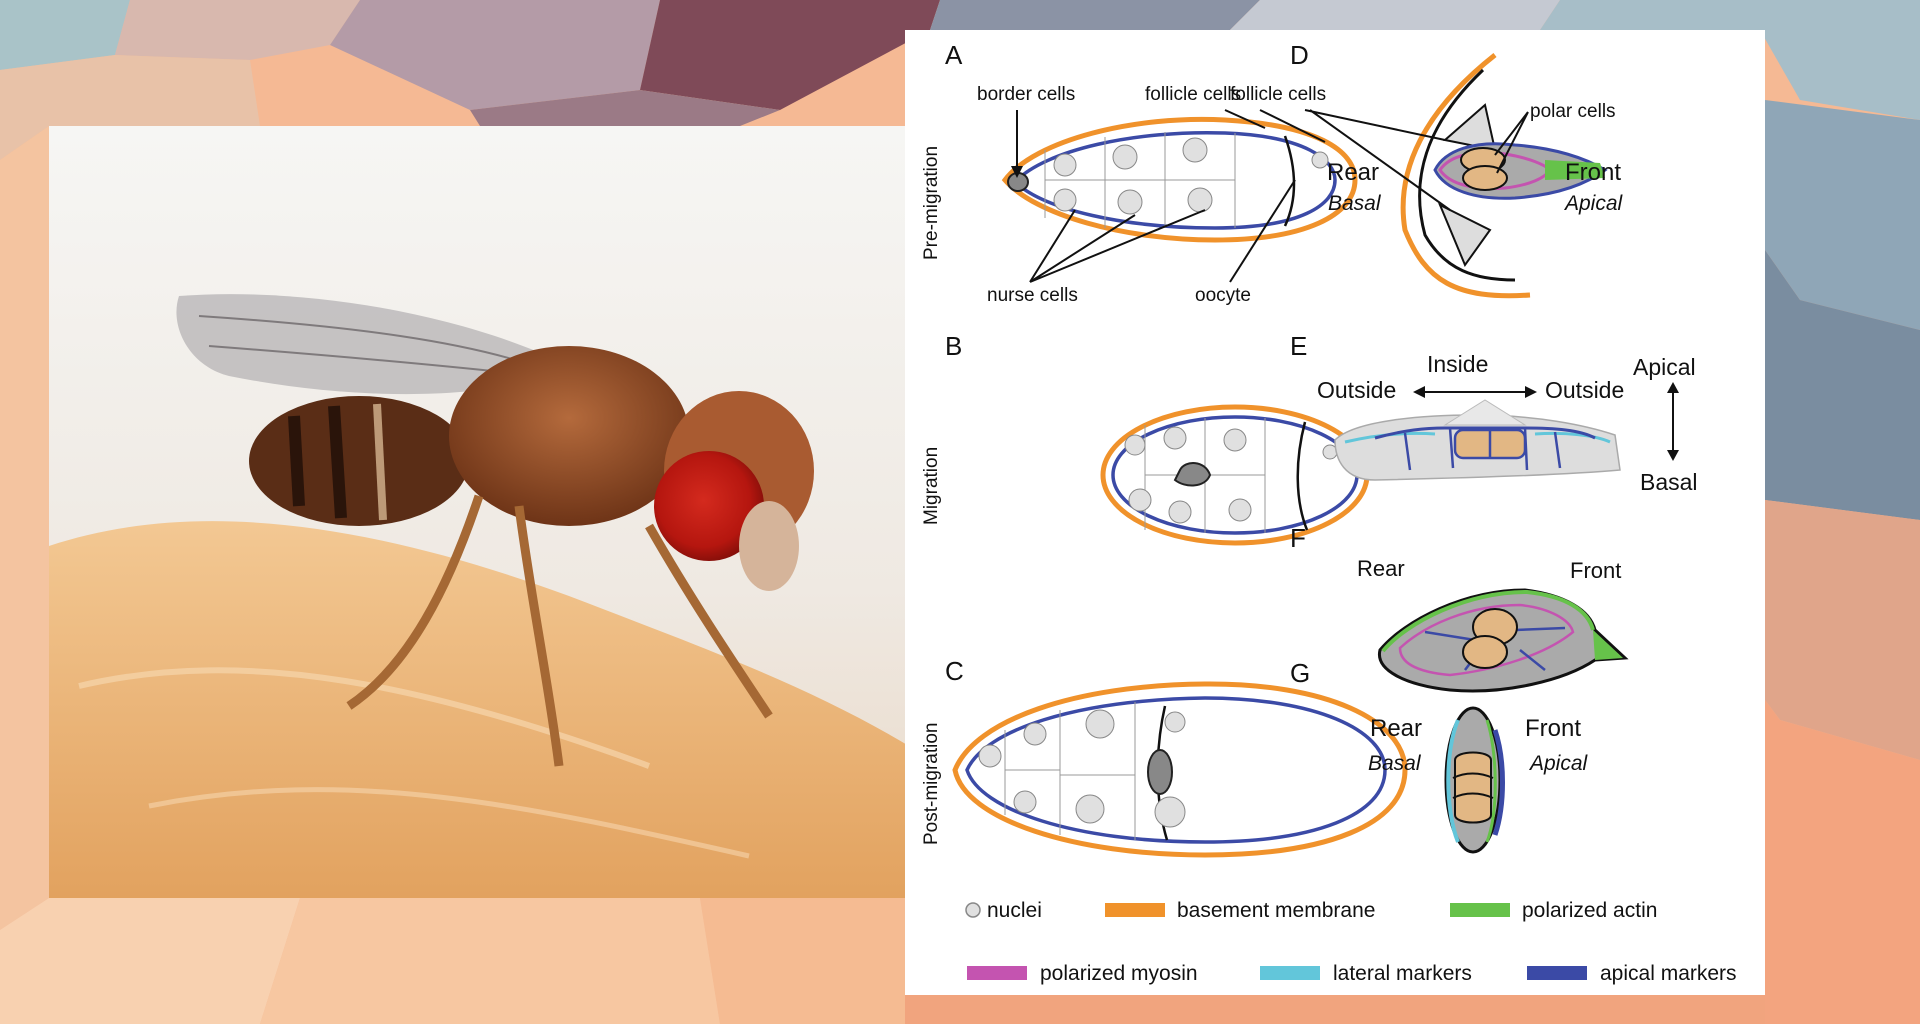  Describe the element at coordinates (1014, 910) in the screenshot. I see `legend-nuclei: nuclei` at that location.